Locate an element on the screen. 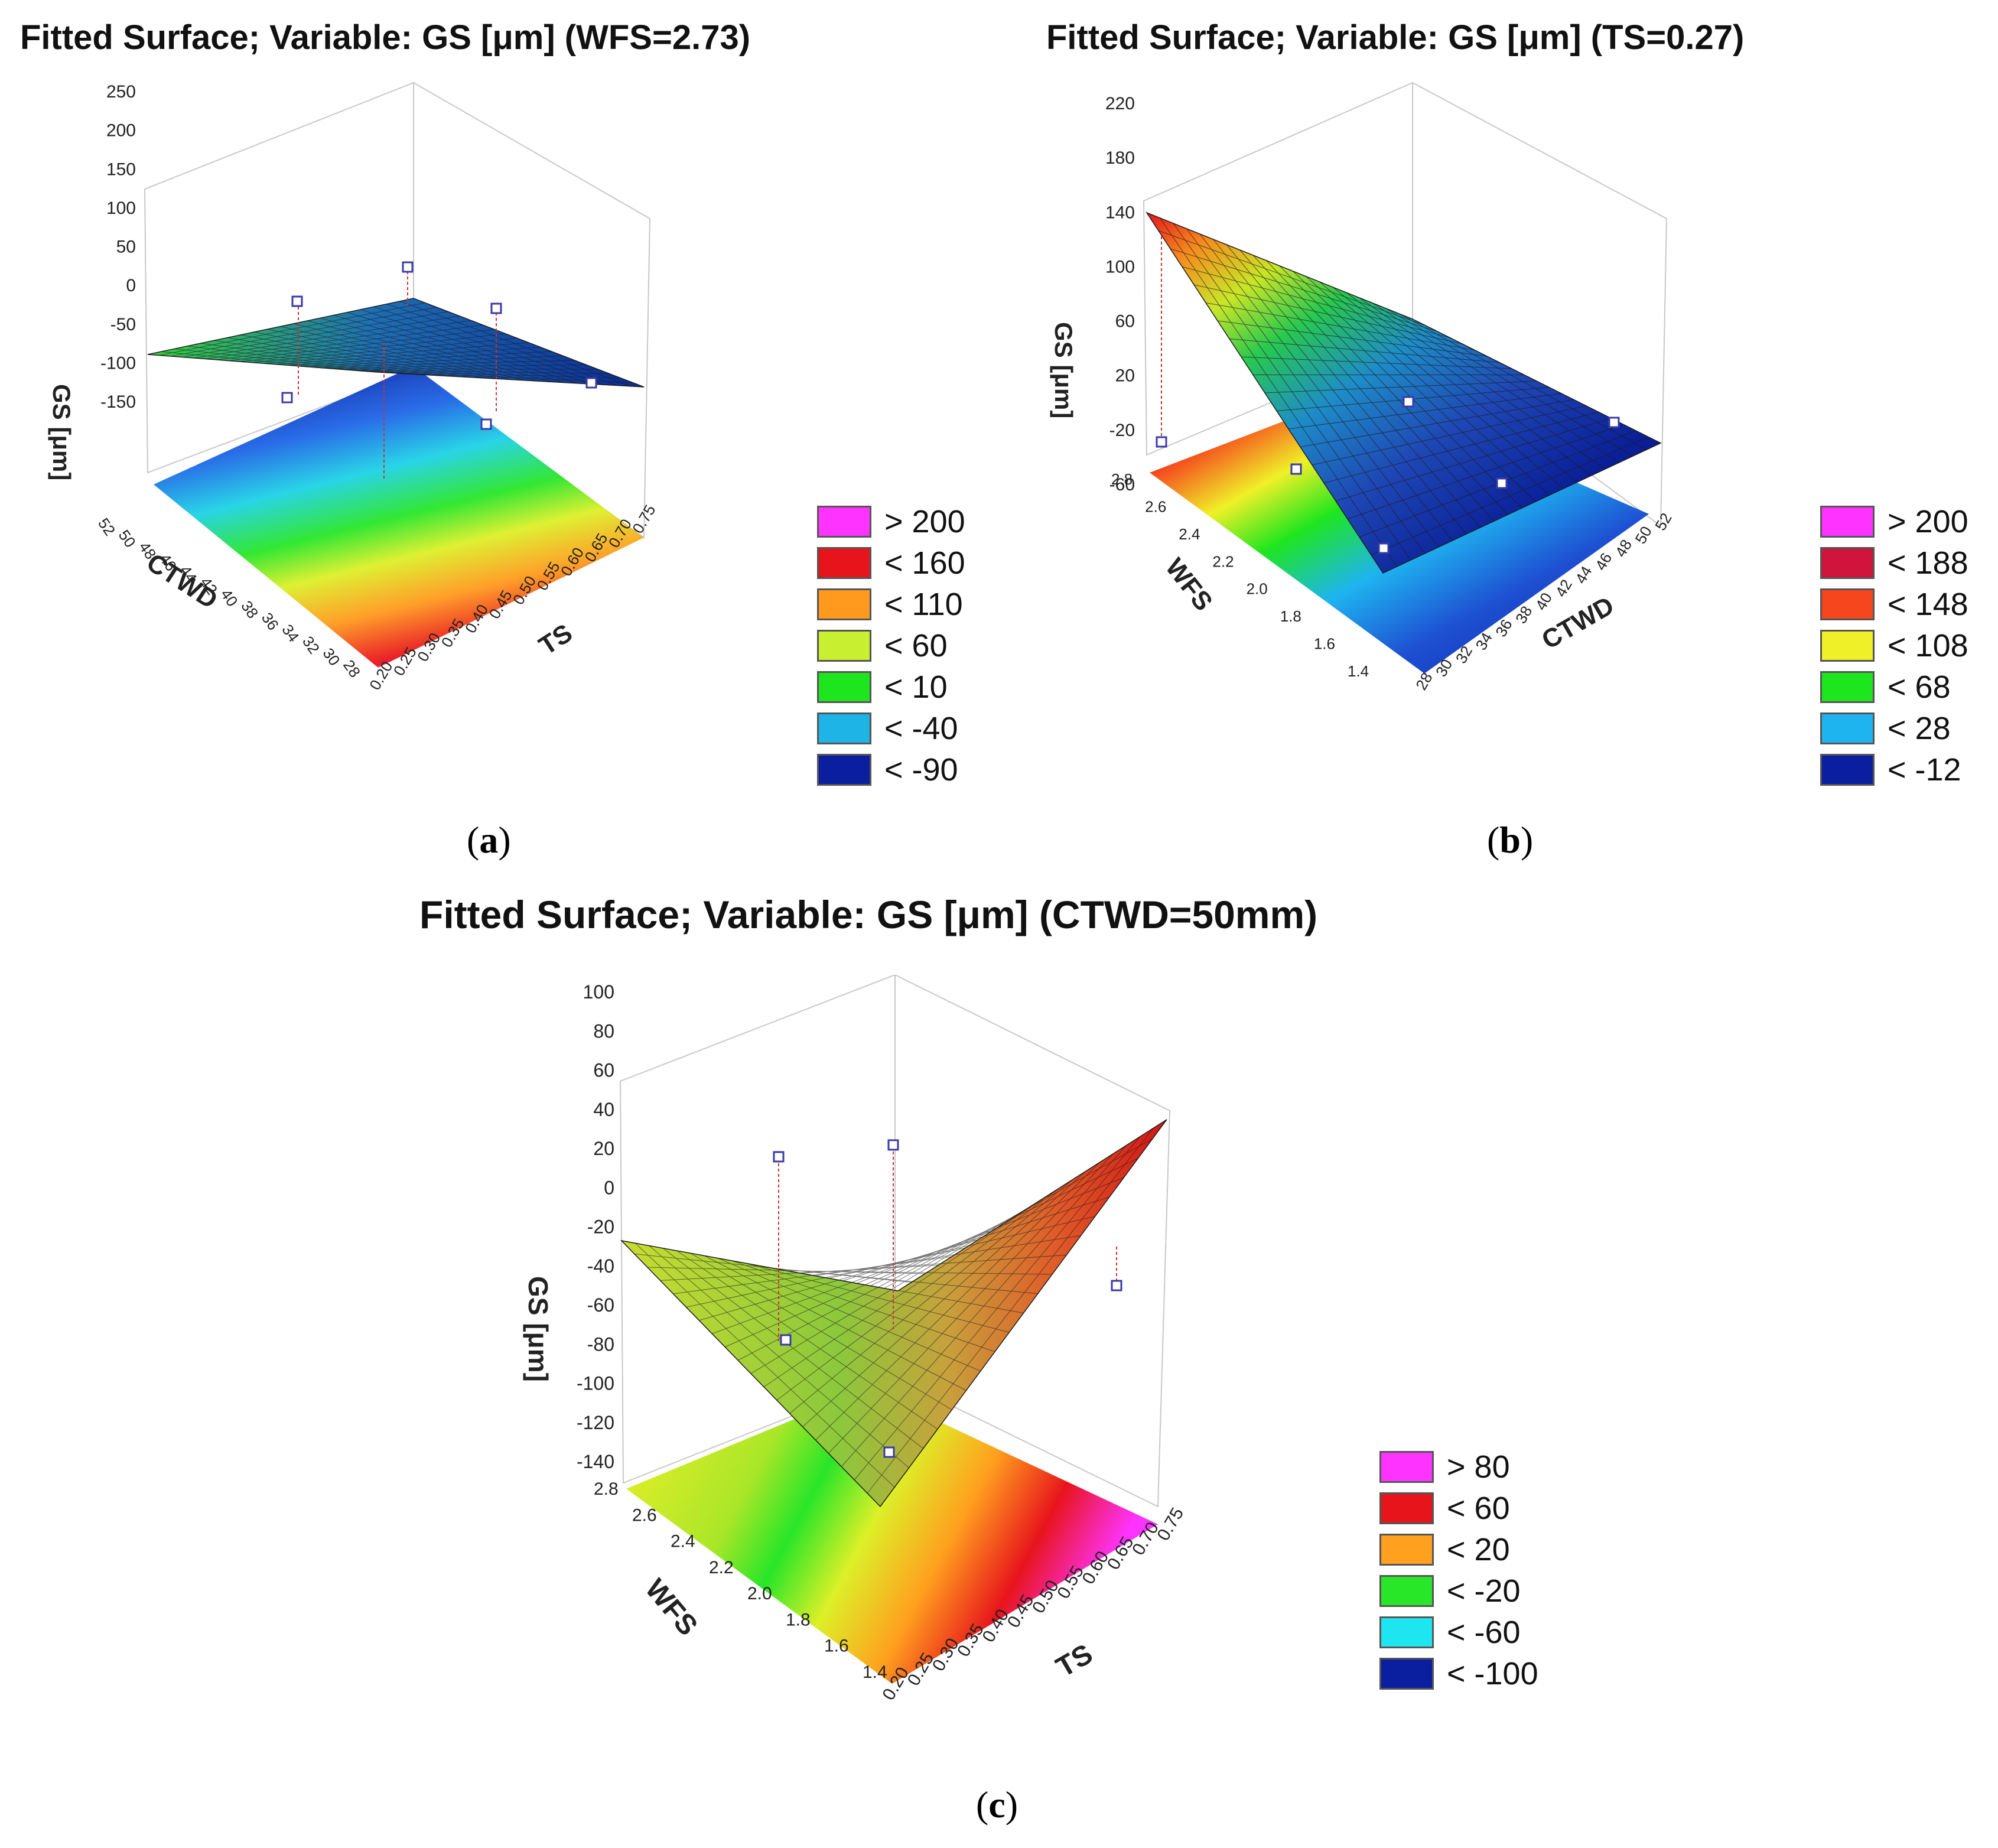  legend-item: < 20 is located at coordinates (1458, 1549).